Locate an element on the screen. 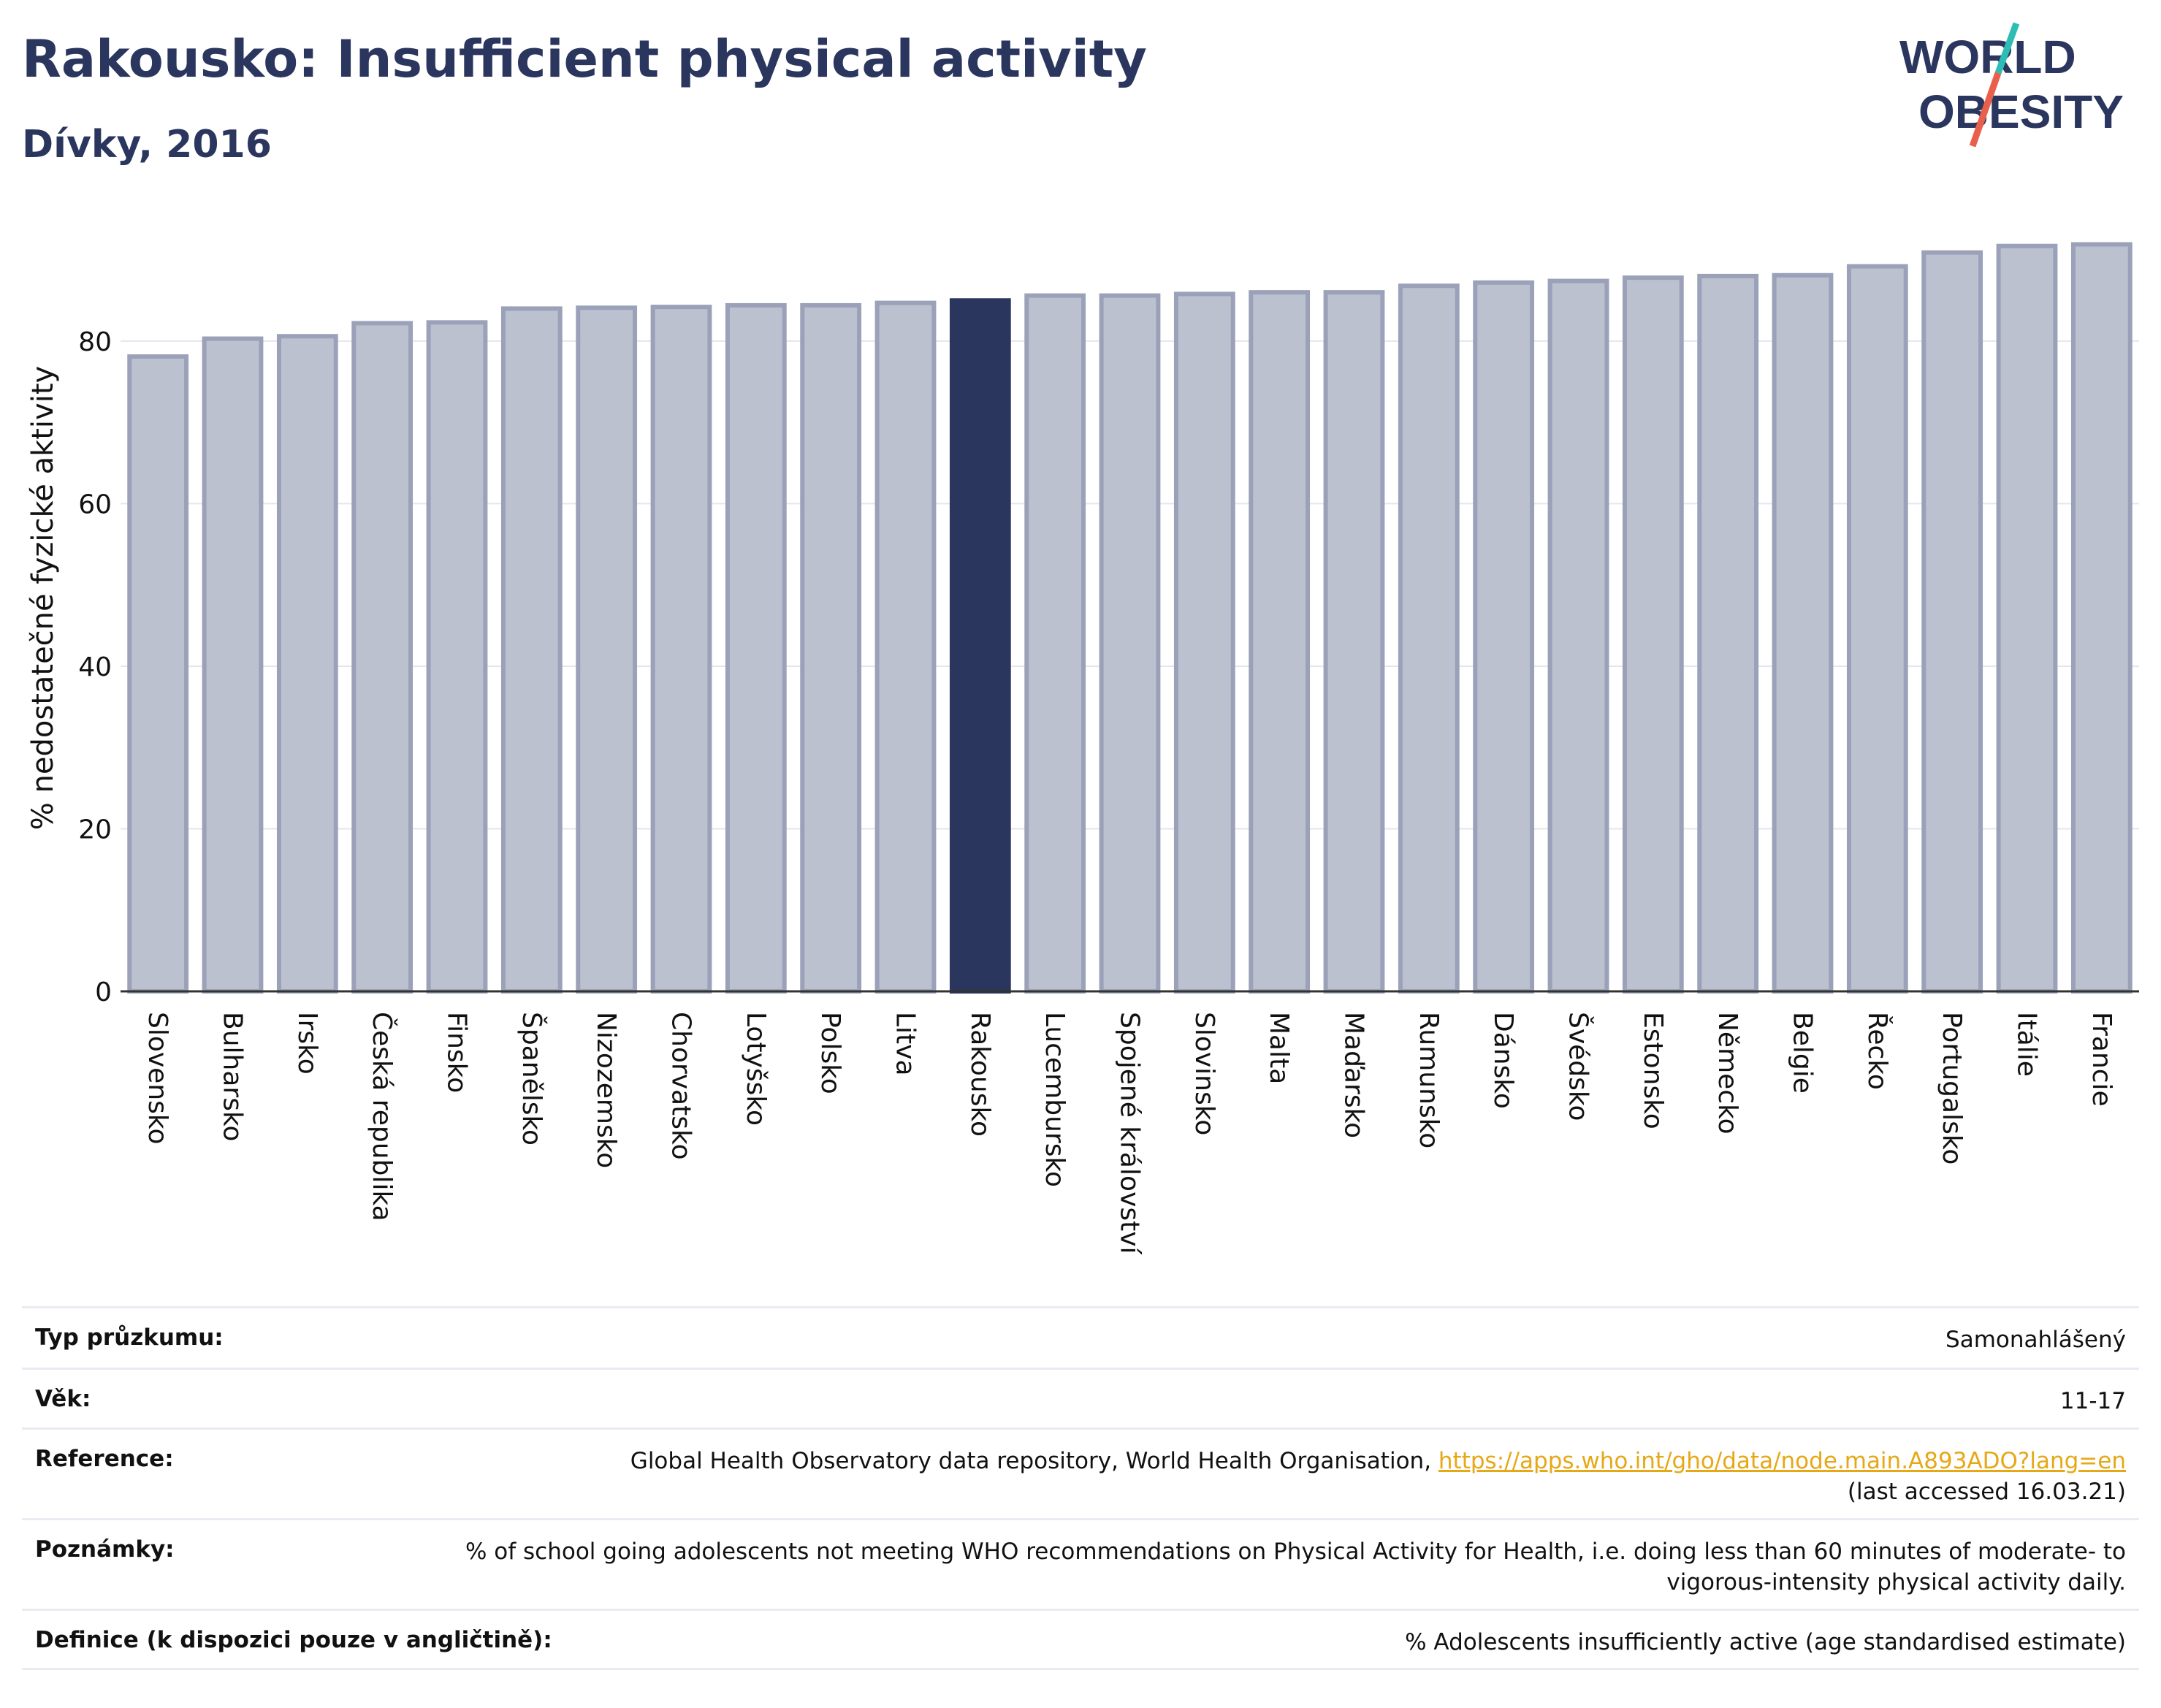 The image size is (2161, 1708). x-tick-label: Španělsko is located at coordinates (532, 1078).